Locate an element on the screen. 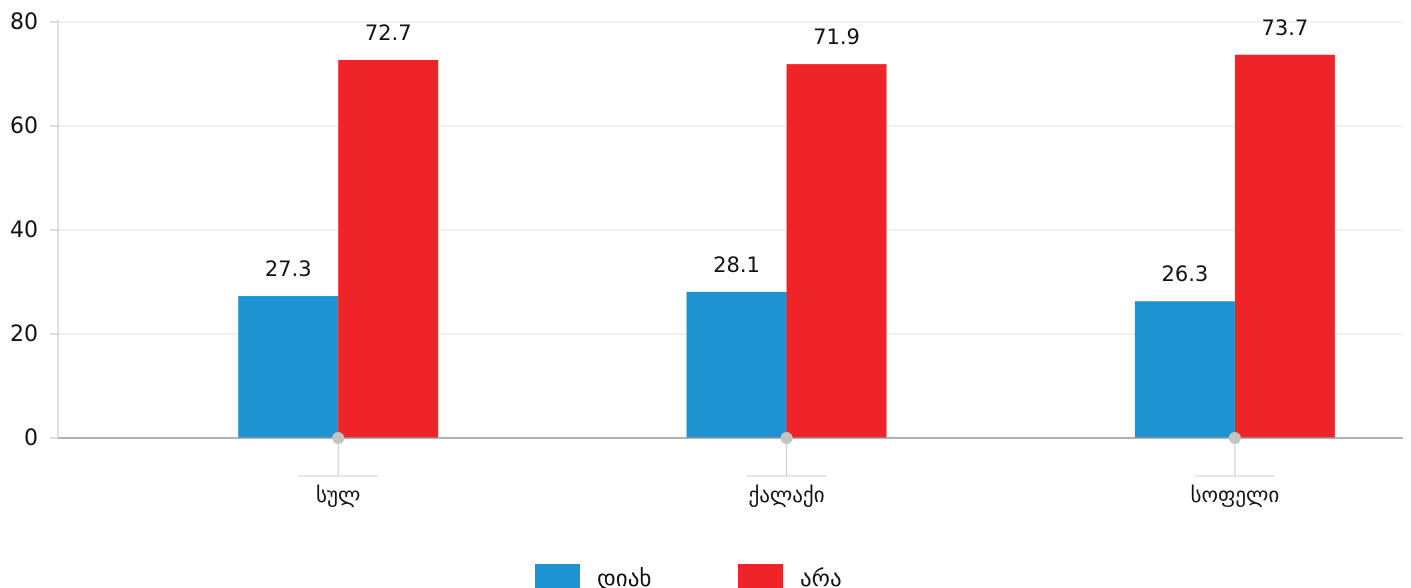 The height and width of the screenshot is (588, 1411). data-label: 28.1 is located at coordinates (736, 265).